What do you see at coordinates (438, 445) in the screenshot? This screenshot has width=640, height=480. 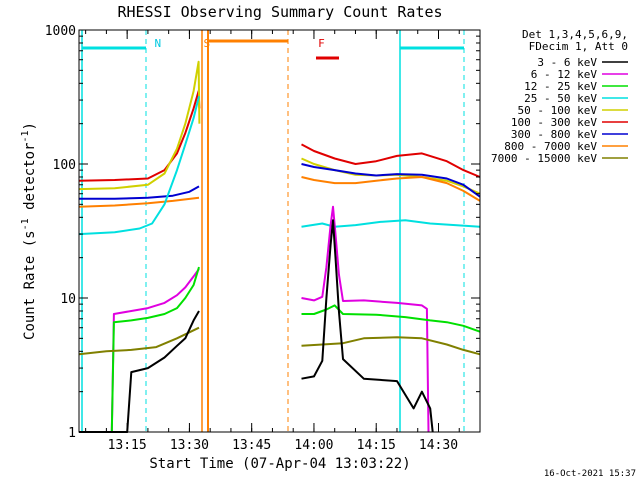 I see `x-tick-label: 14:30` at bounding box center [438, 445].